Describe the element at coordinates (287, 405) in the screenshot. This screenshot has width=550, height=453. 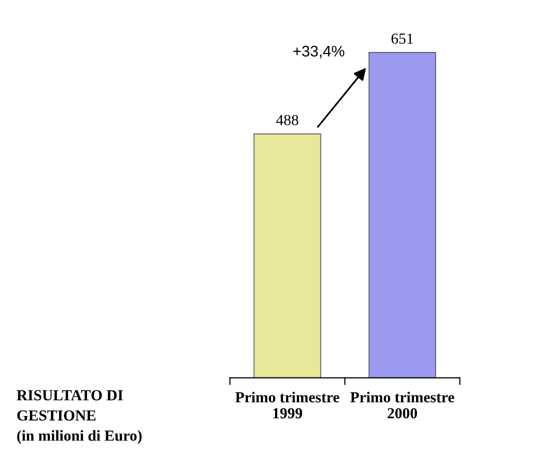
I see `x-tick-label: Primo trimestre 1999` at that location.